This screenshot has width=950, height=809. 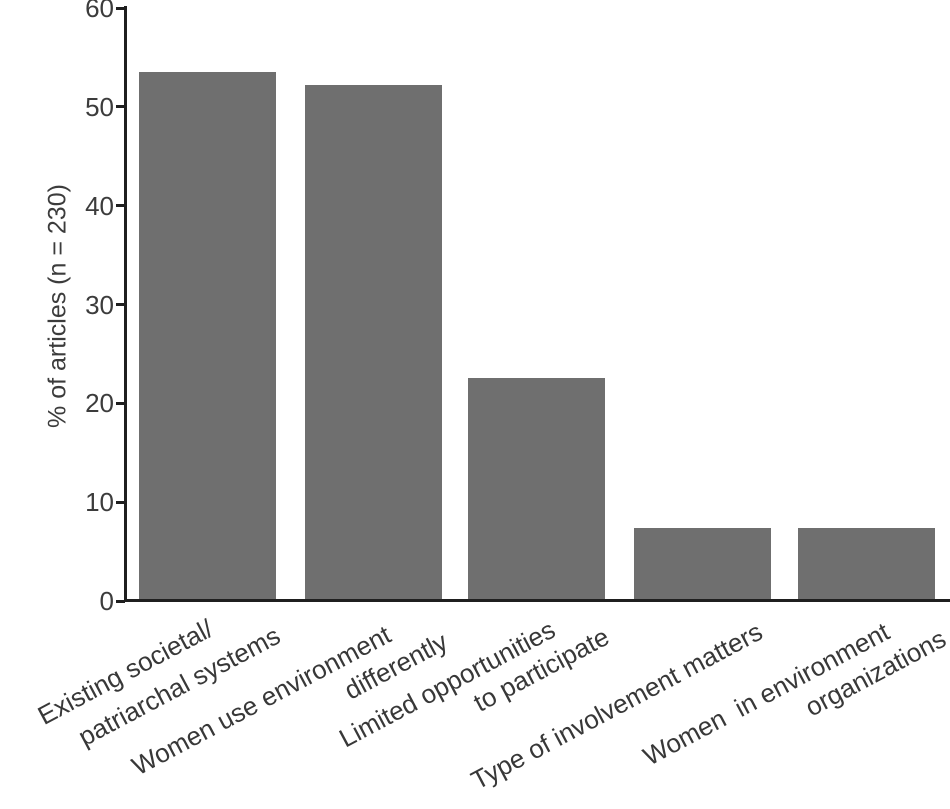 I want to click on y-axis-tick-label: 10, so click(x=99, y=502).